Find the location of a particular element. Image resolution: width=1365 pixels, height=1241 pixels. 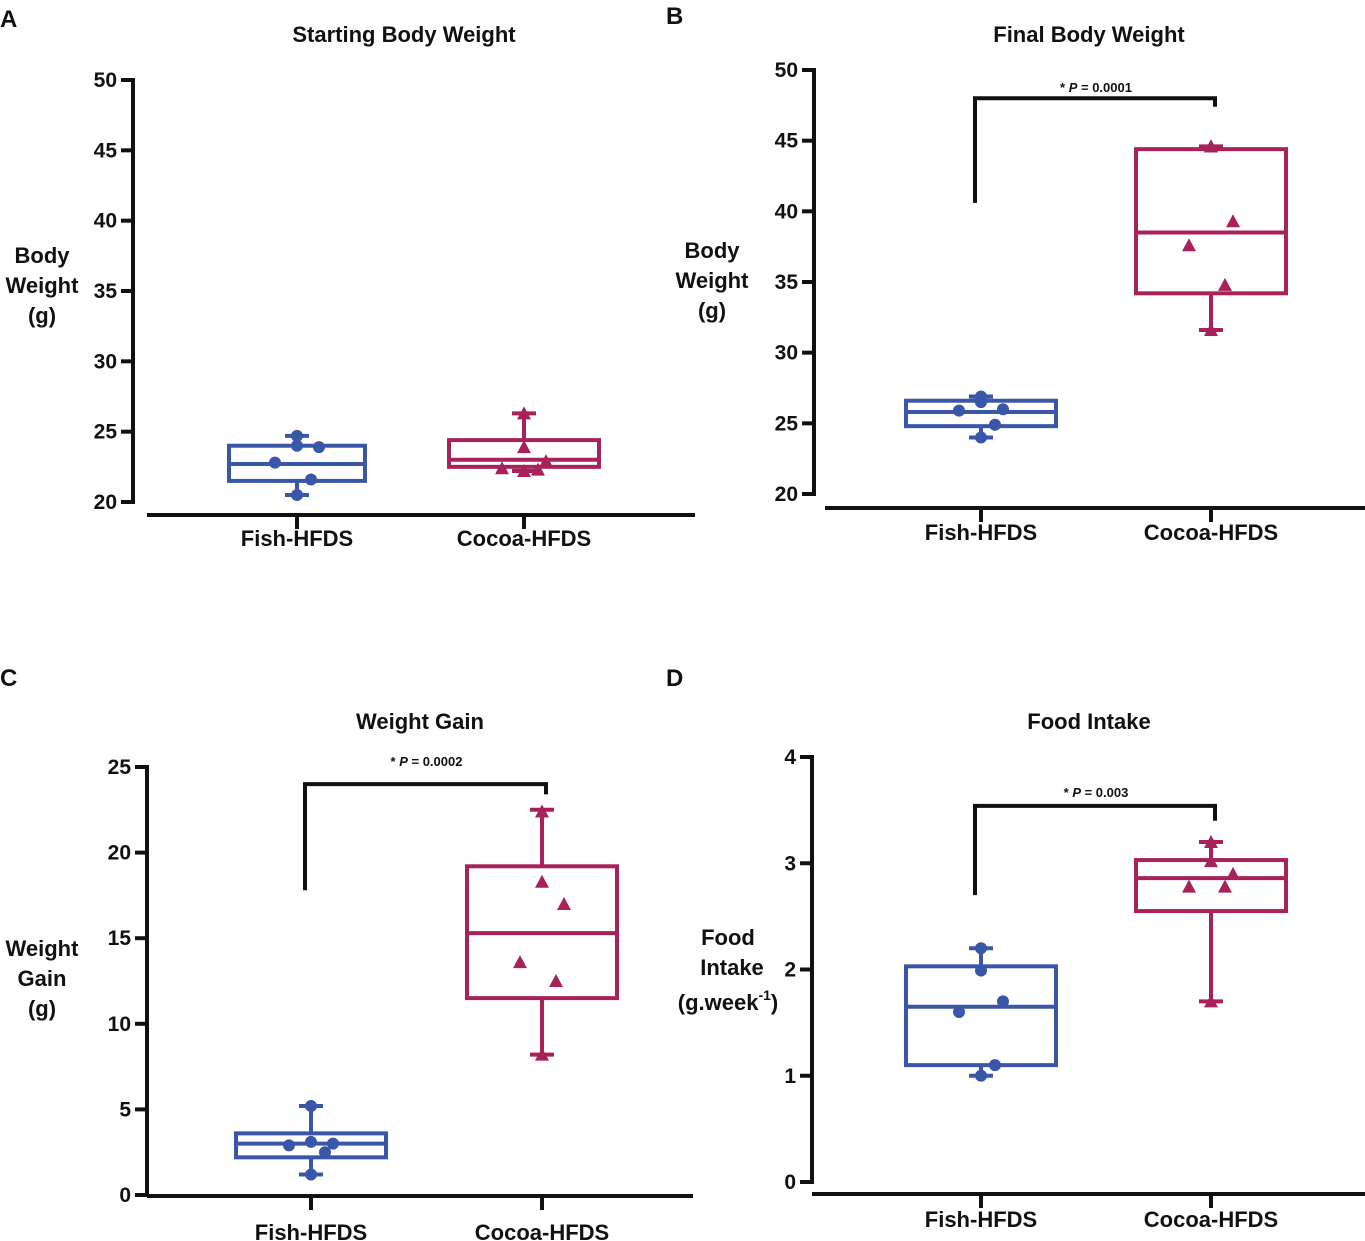

chart-title: Final Body Weight is located at coordinates (1089, 34).